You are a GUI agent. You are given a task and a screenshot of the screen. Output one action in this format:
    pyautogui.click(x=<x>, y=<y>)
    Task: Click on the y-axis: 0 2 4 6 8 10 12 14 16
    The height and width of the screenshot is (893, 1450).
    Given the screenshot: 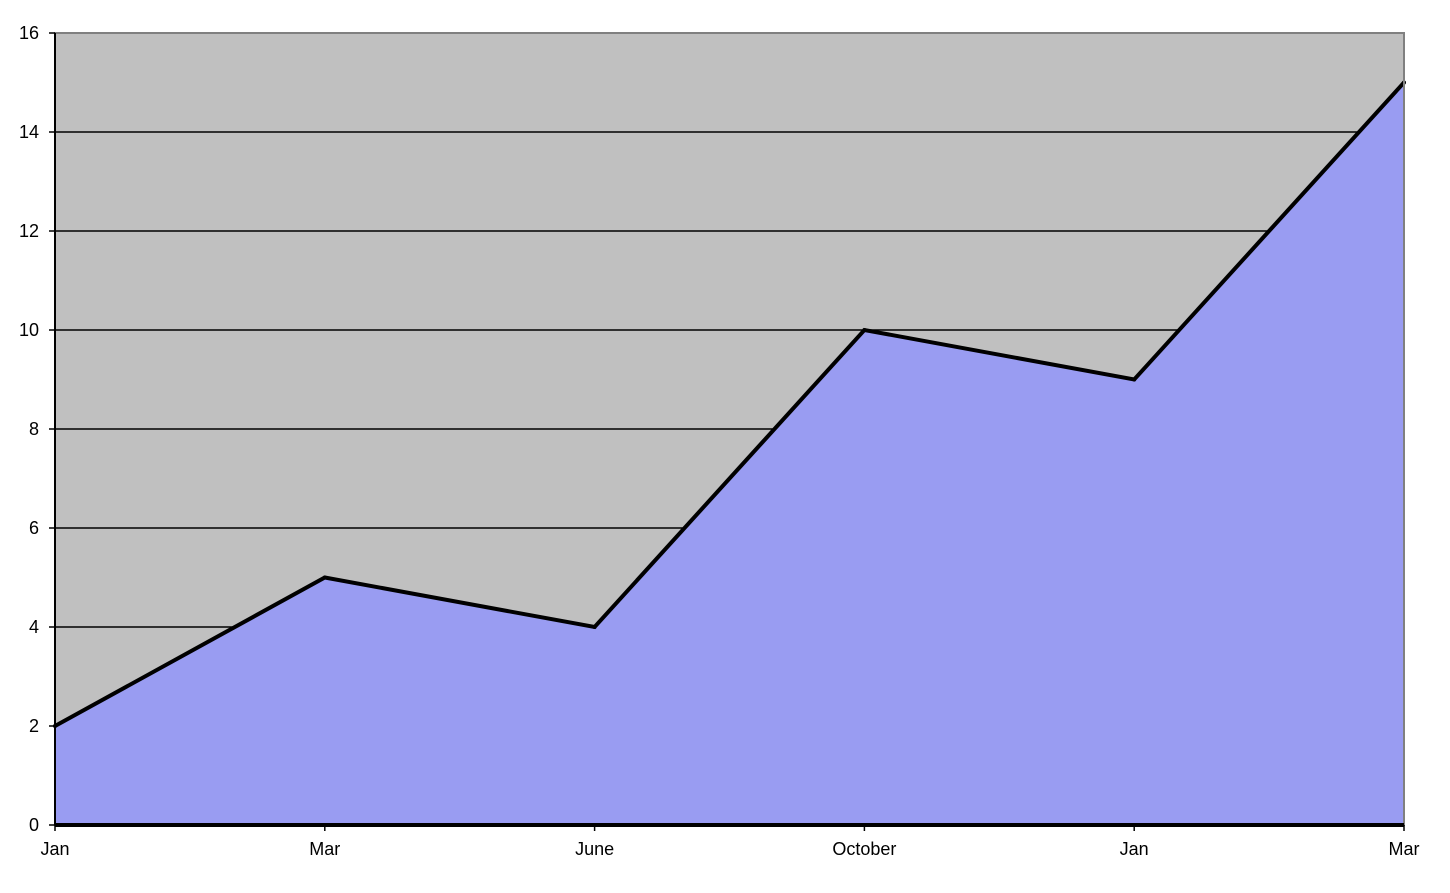 What is the action you would take?
    pyautogui.click(x=37, y=429)
    